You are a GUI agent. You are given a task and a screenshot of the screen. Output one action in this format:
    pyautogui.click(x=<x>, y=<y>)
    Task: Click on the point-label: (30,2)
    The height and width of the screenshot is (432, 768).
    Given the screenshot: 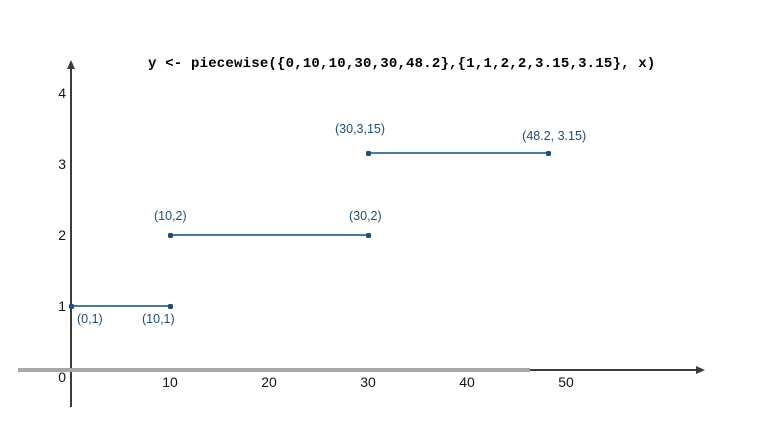 What is the action you would take?
    pyautogui.click(x=365, y=216)
    